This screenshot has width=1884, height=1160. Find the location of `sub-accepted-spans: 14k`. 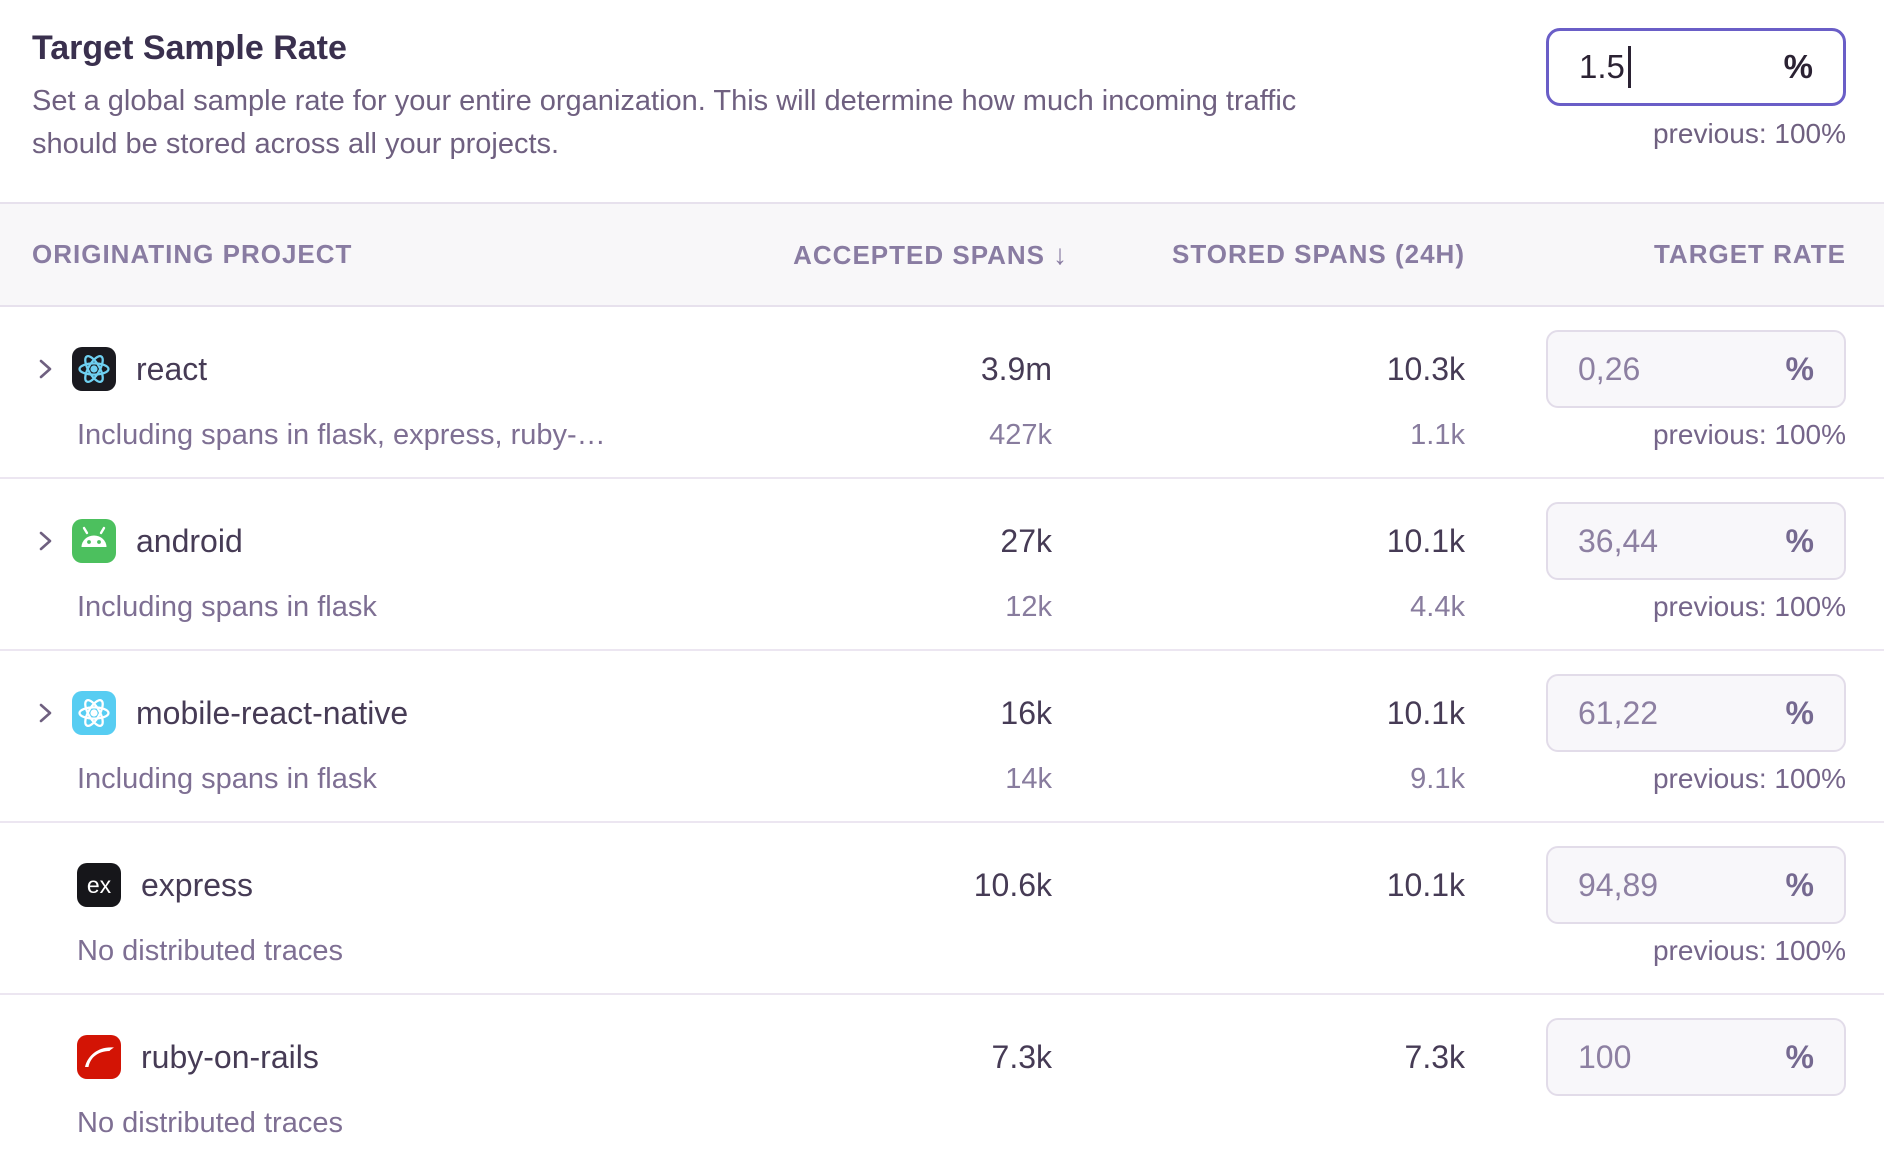

sub-accepted-spans: 14k is located at coordinates (1028, 778).